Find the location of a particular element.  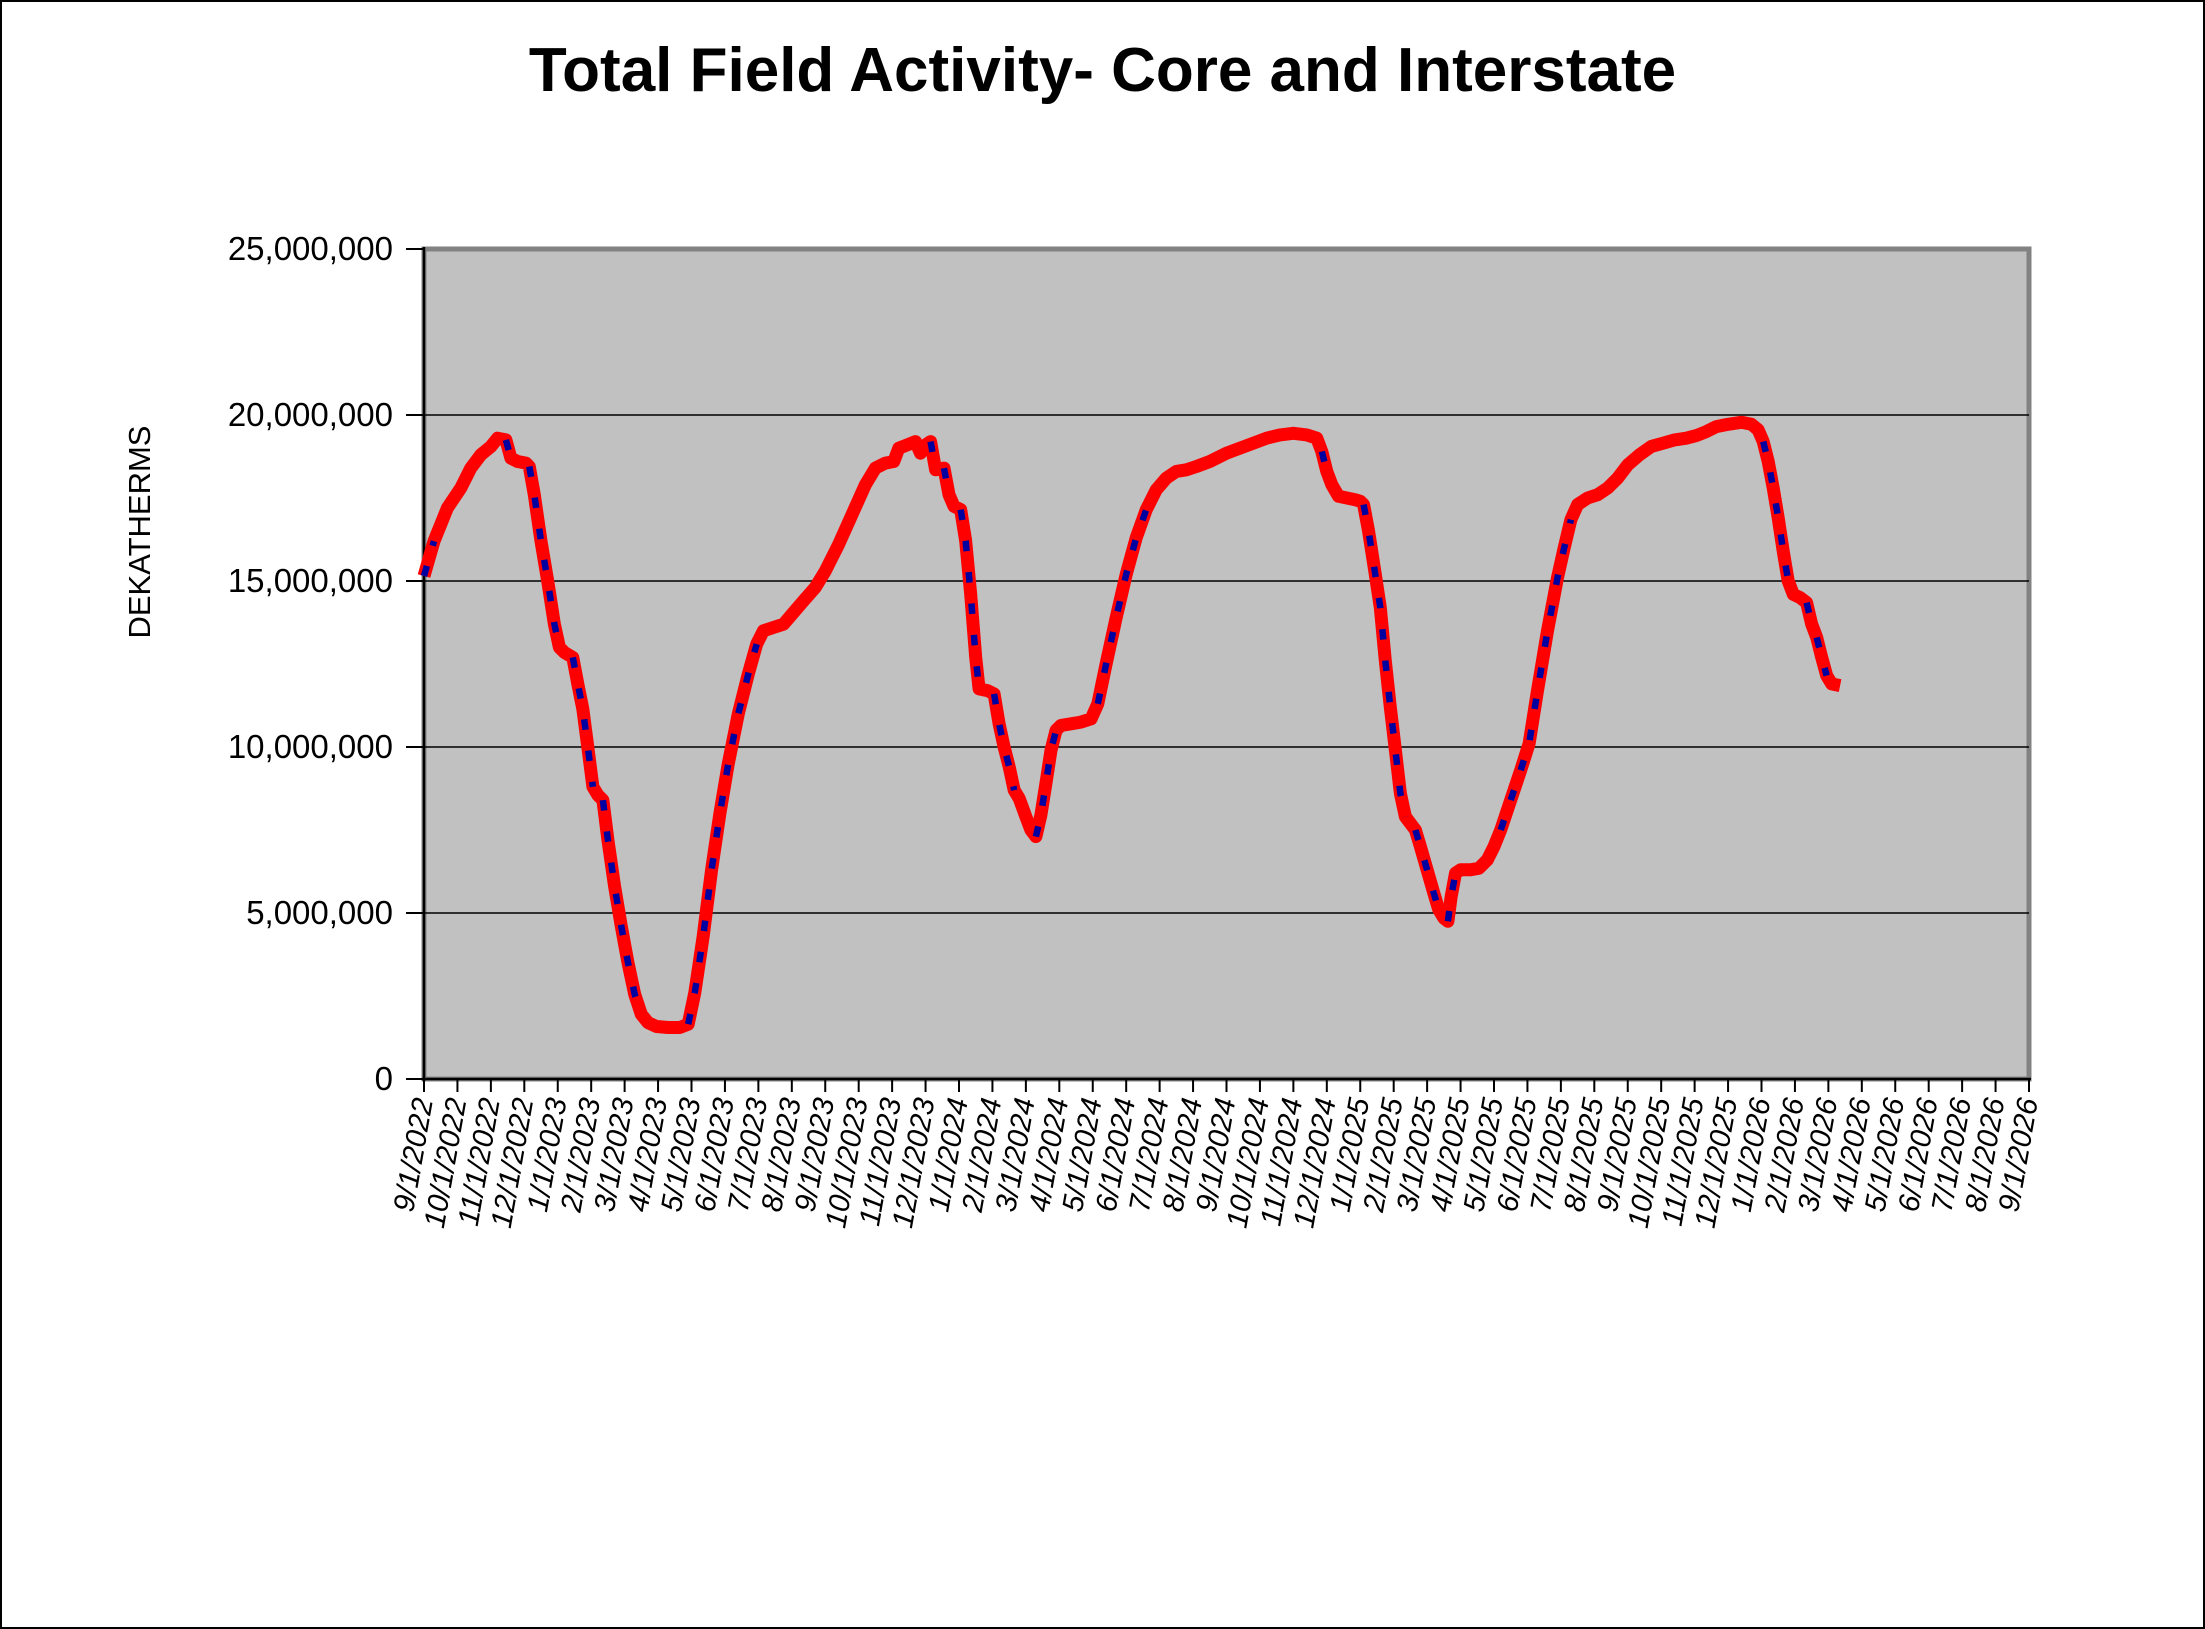

y-tick-label: 15,000,000 is located at coordinates (310, 580).